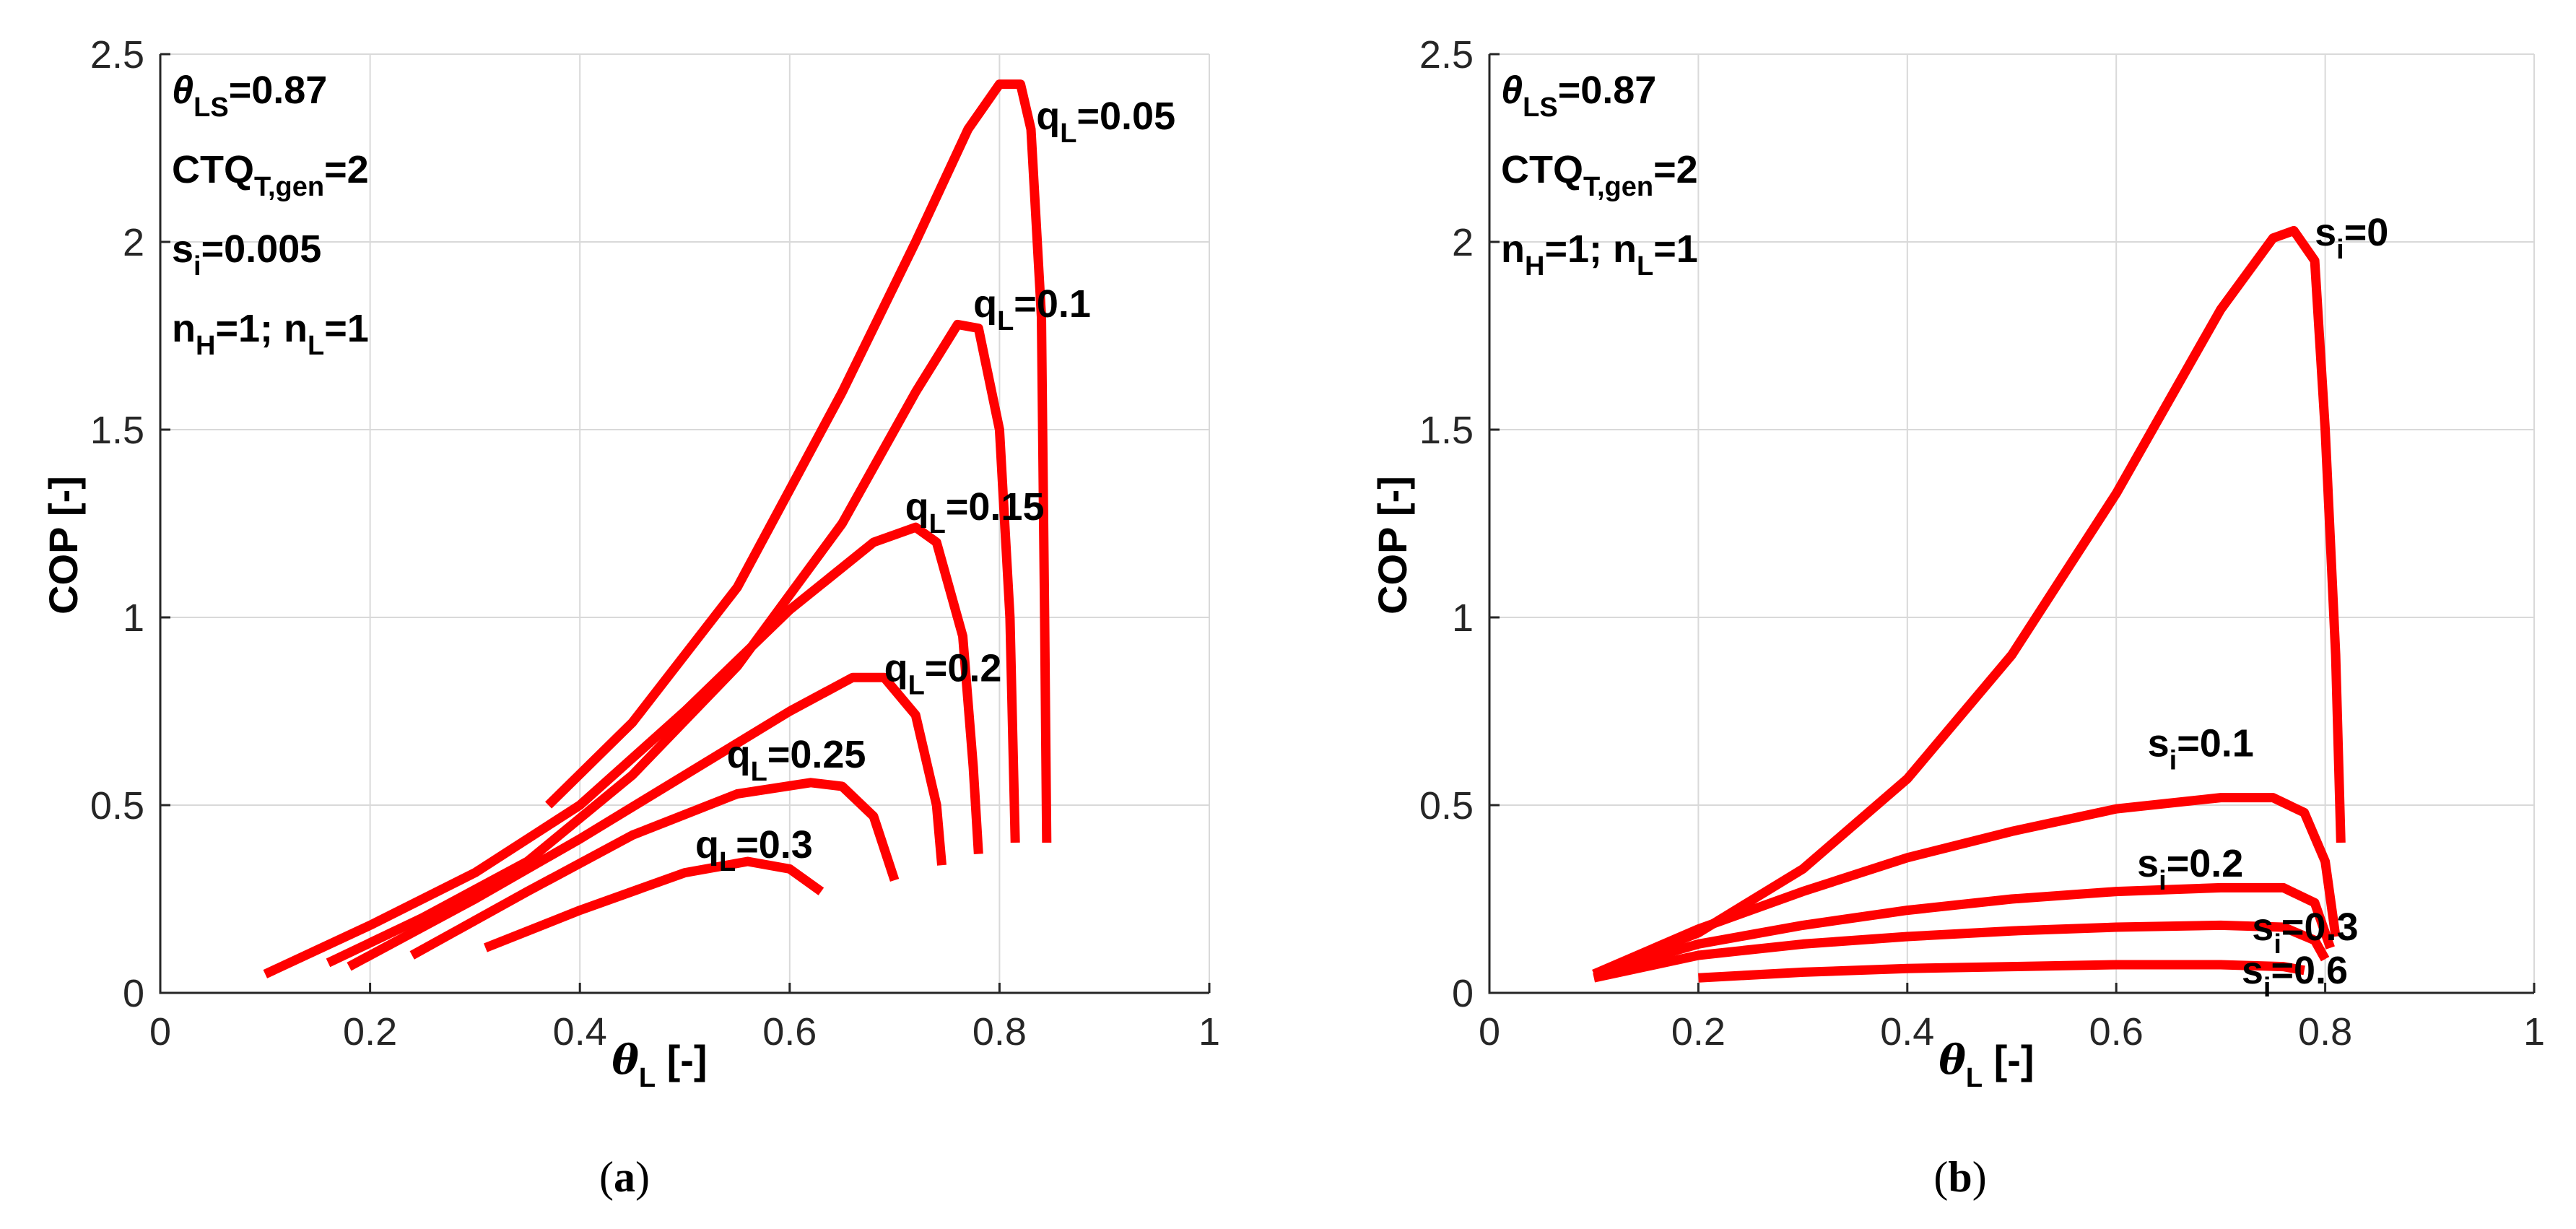 Image resolution: width=2576 pixels, height=1229 pixels. I want to click on caption-letter: a, so click(624, 1177).